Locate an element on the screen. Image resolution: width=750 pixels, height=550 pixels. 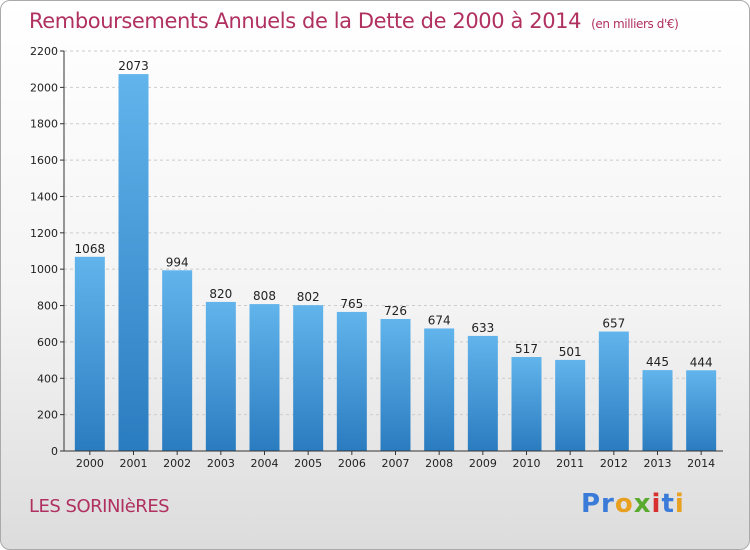
data-label-2010: 517 is located at coordinates (526, 349).